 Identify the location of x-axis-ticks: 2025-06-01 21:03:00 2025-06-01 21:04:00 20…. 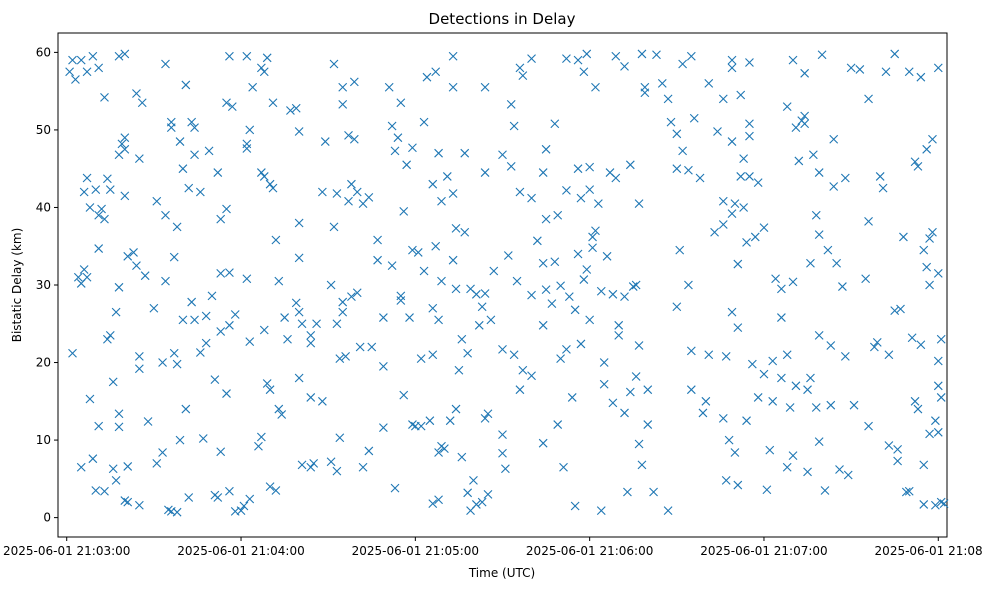
(493, 547).